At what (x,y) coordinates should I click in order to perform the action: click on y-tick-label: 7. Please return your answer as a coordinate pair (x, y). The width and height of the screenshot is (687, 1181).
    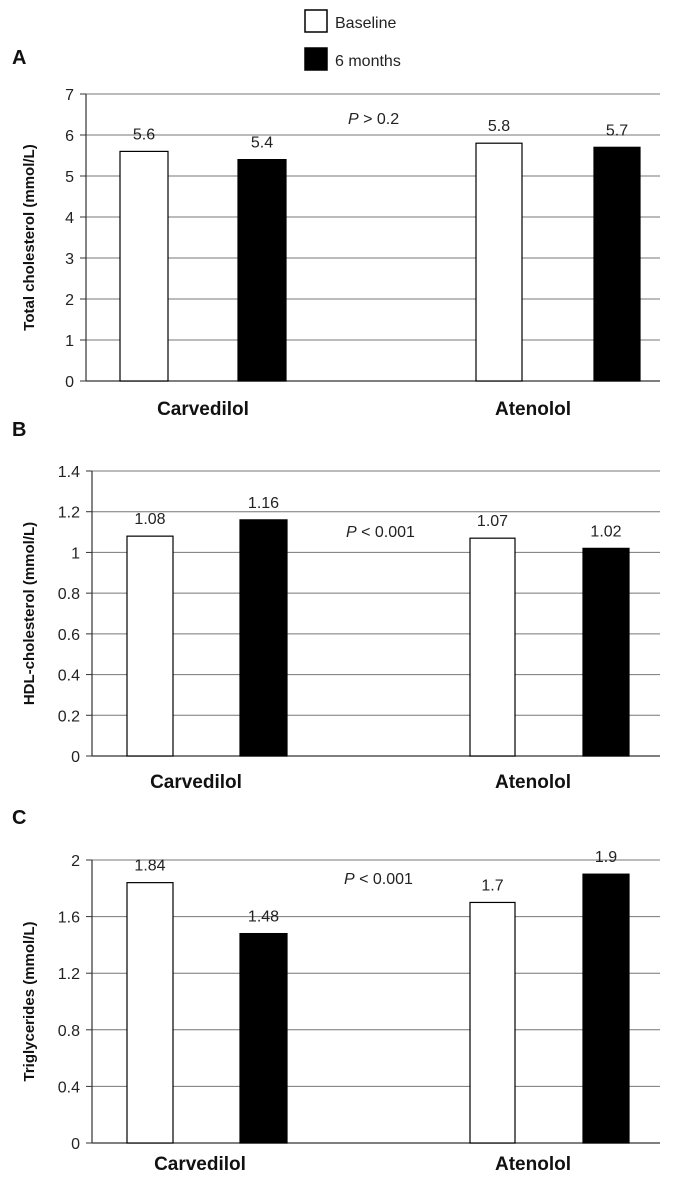
    Looking at the image, I should click on (69, 95).